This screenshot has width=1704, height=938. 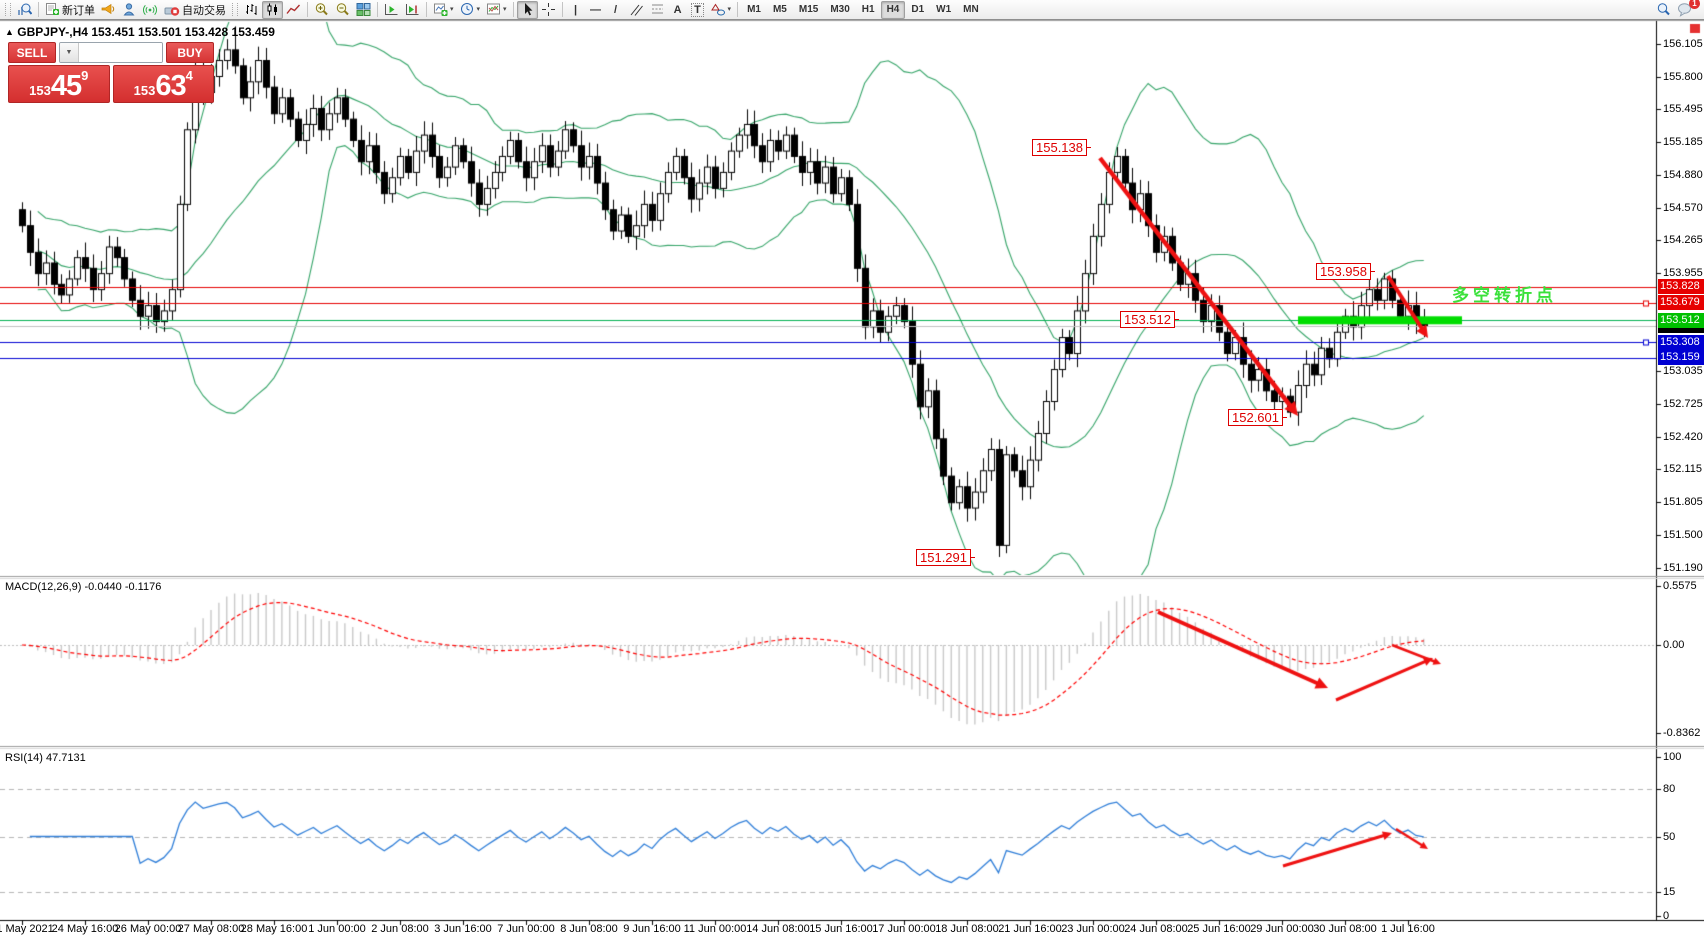 What do you see at coordinates (1683, 371) in the screenshot?
I see `price-tick: 153.035` at bounding box center [1683, 371].